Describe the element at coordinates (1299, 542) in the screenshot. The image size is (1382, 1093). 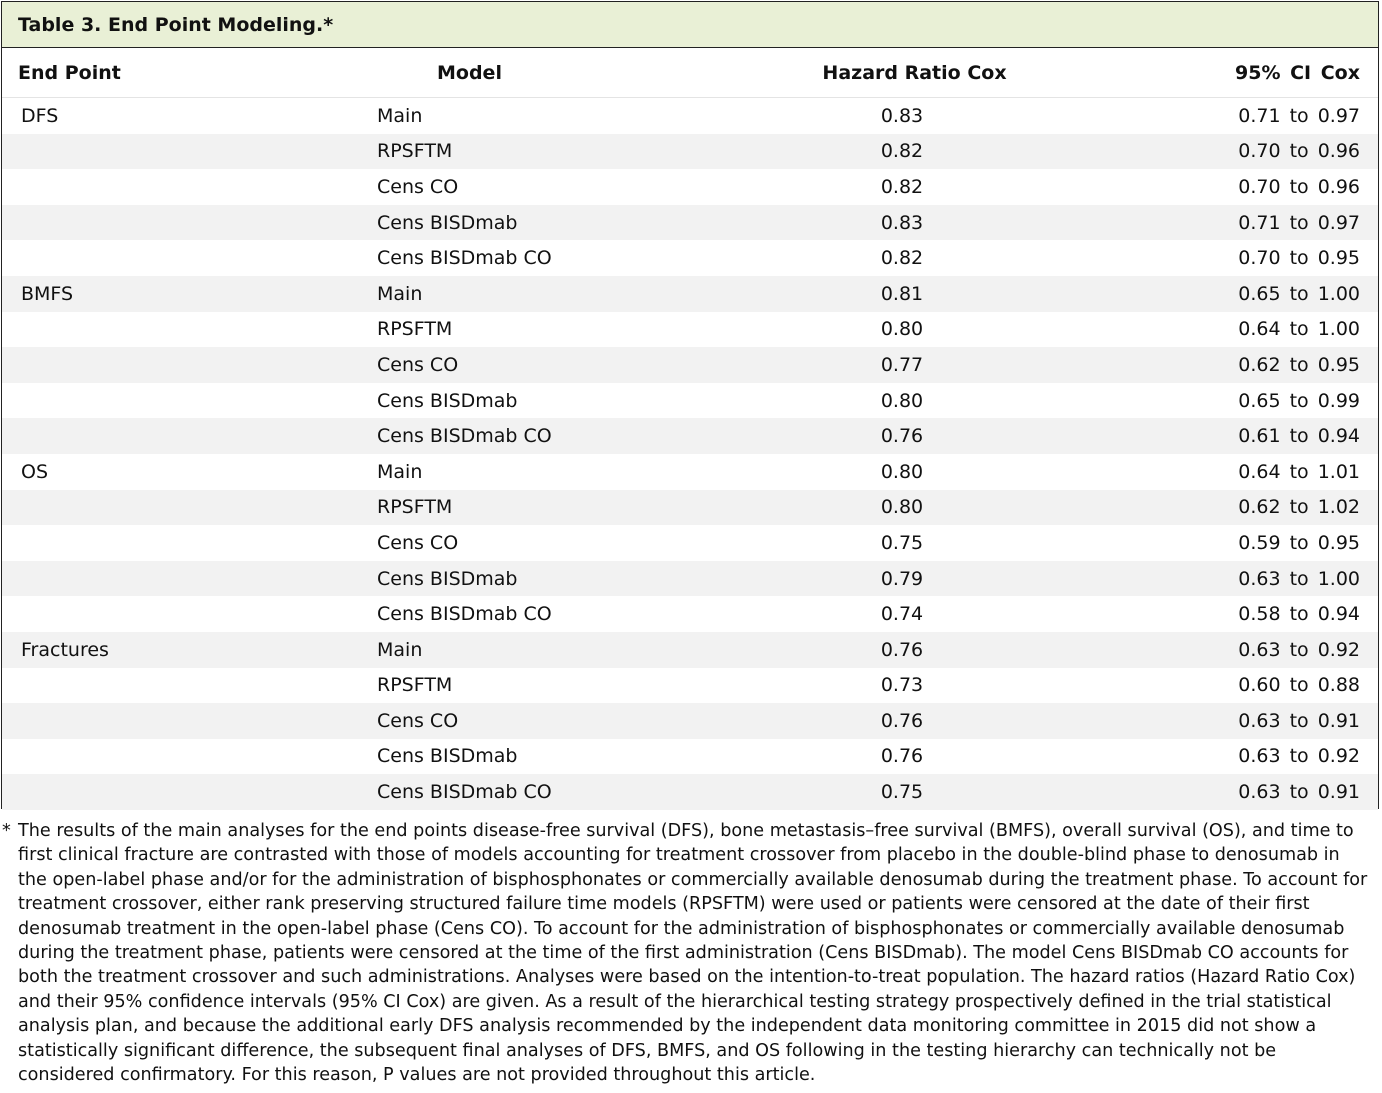
I see `cell-ci: 0.59 to 0.95` at that location.